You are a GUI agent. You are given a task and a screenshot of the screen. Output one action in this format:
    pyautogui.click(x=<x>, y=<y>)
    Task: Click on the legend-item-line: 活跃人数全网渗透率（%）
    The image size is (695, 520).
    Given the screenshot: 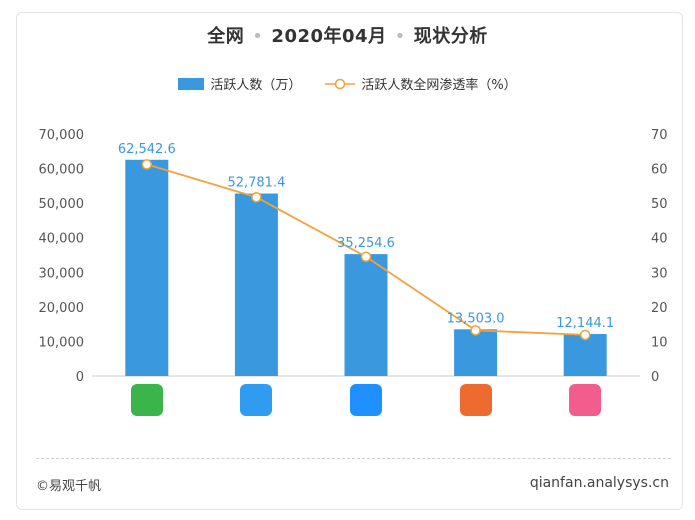 What is the action you would take?
    pyautogui.click(x=421, y=83)
    